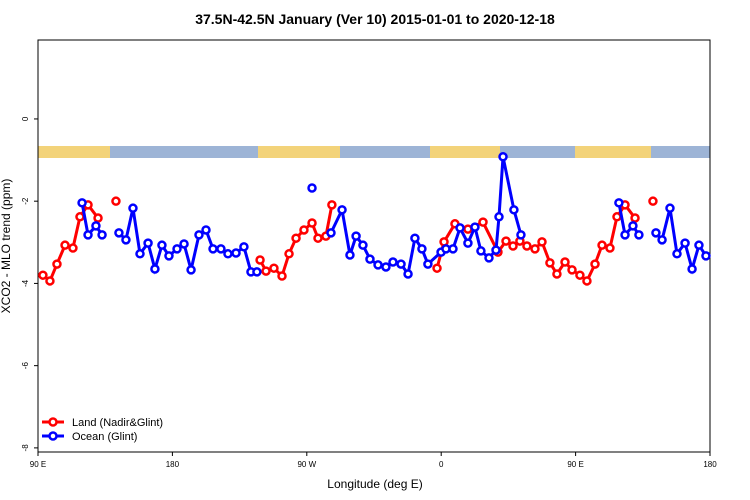 The image size is (750, 500). I want to click on y-tick-label: -4, so click(25, 283).